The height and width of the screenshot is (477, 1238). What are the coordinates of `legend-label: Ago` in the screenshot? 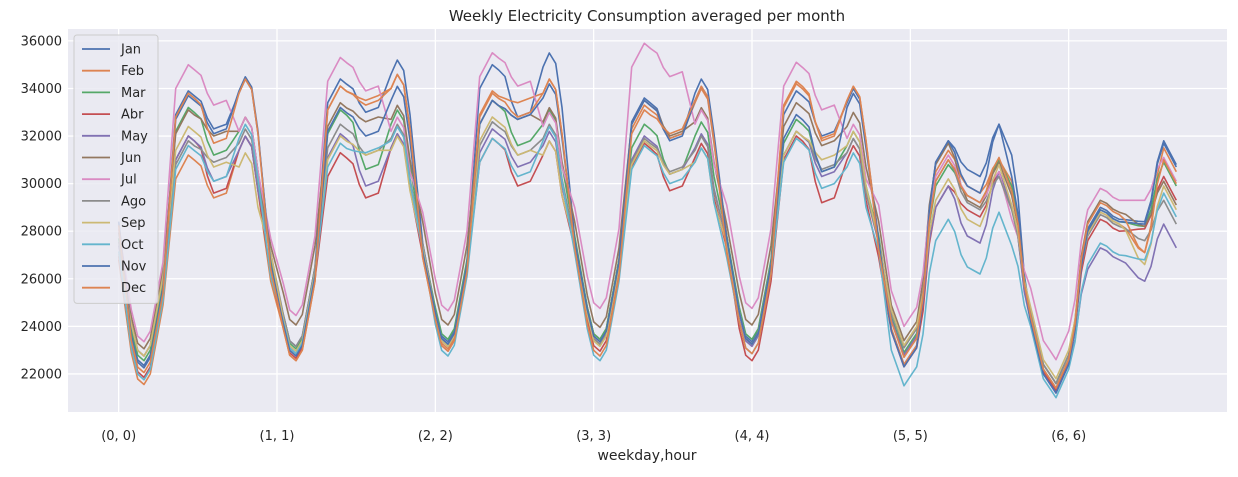 It's located at (133, 201).